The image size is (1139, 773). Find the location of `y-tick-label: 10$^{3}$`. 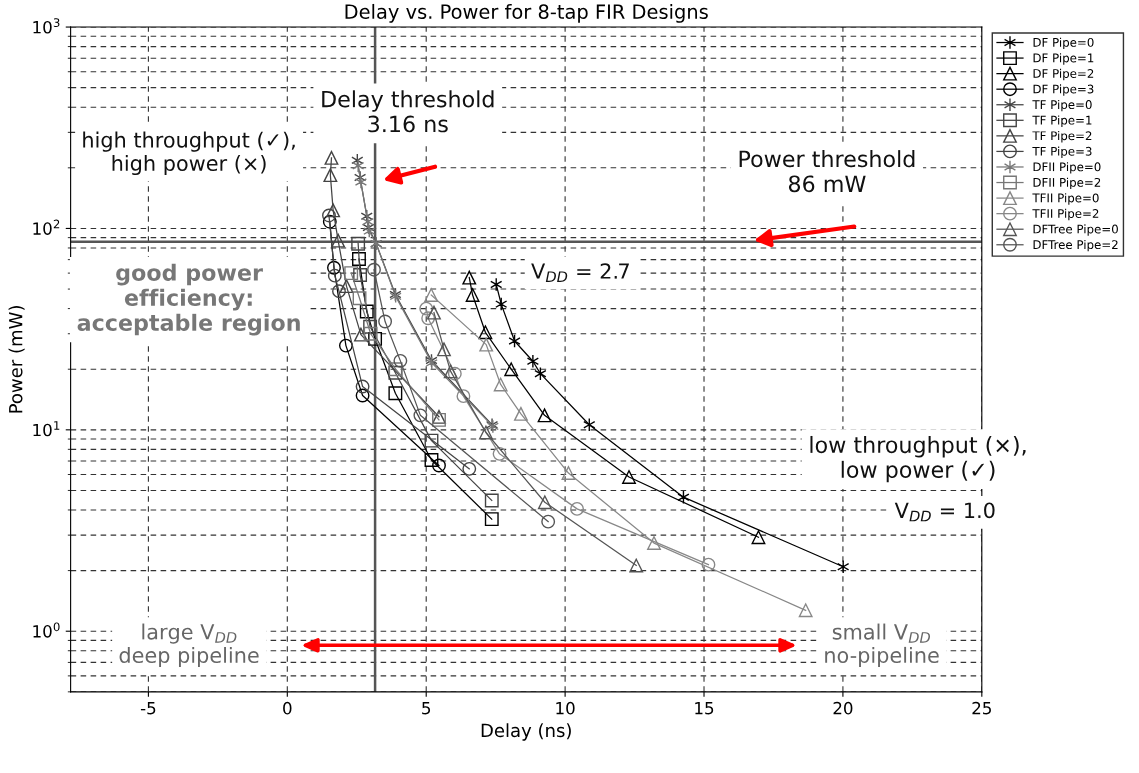

y-tick-label: 10$^{3}$ is located at coordinates (46, 26).